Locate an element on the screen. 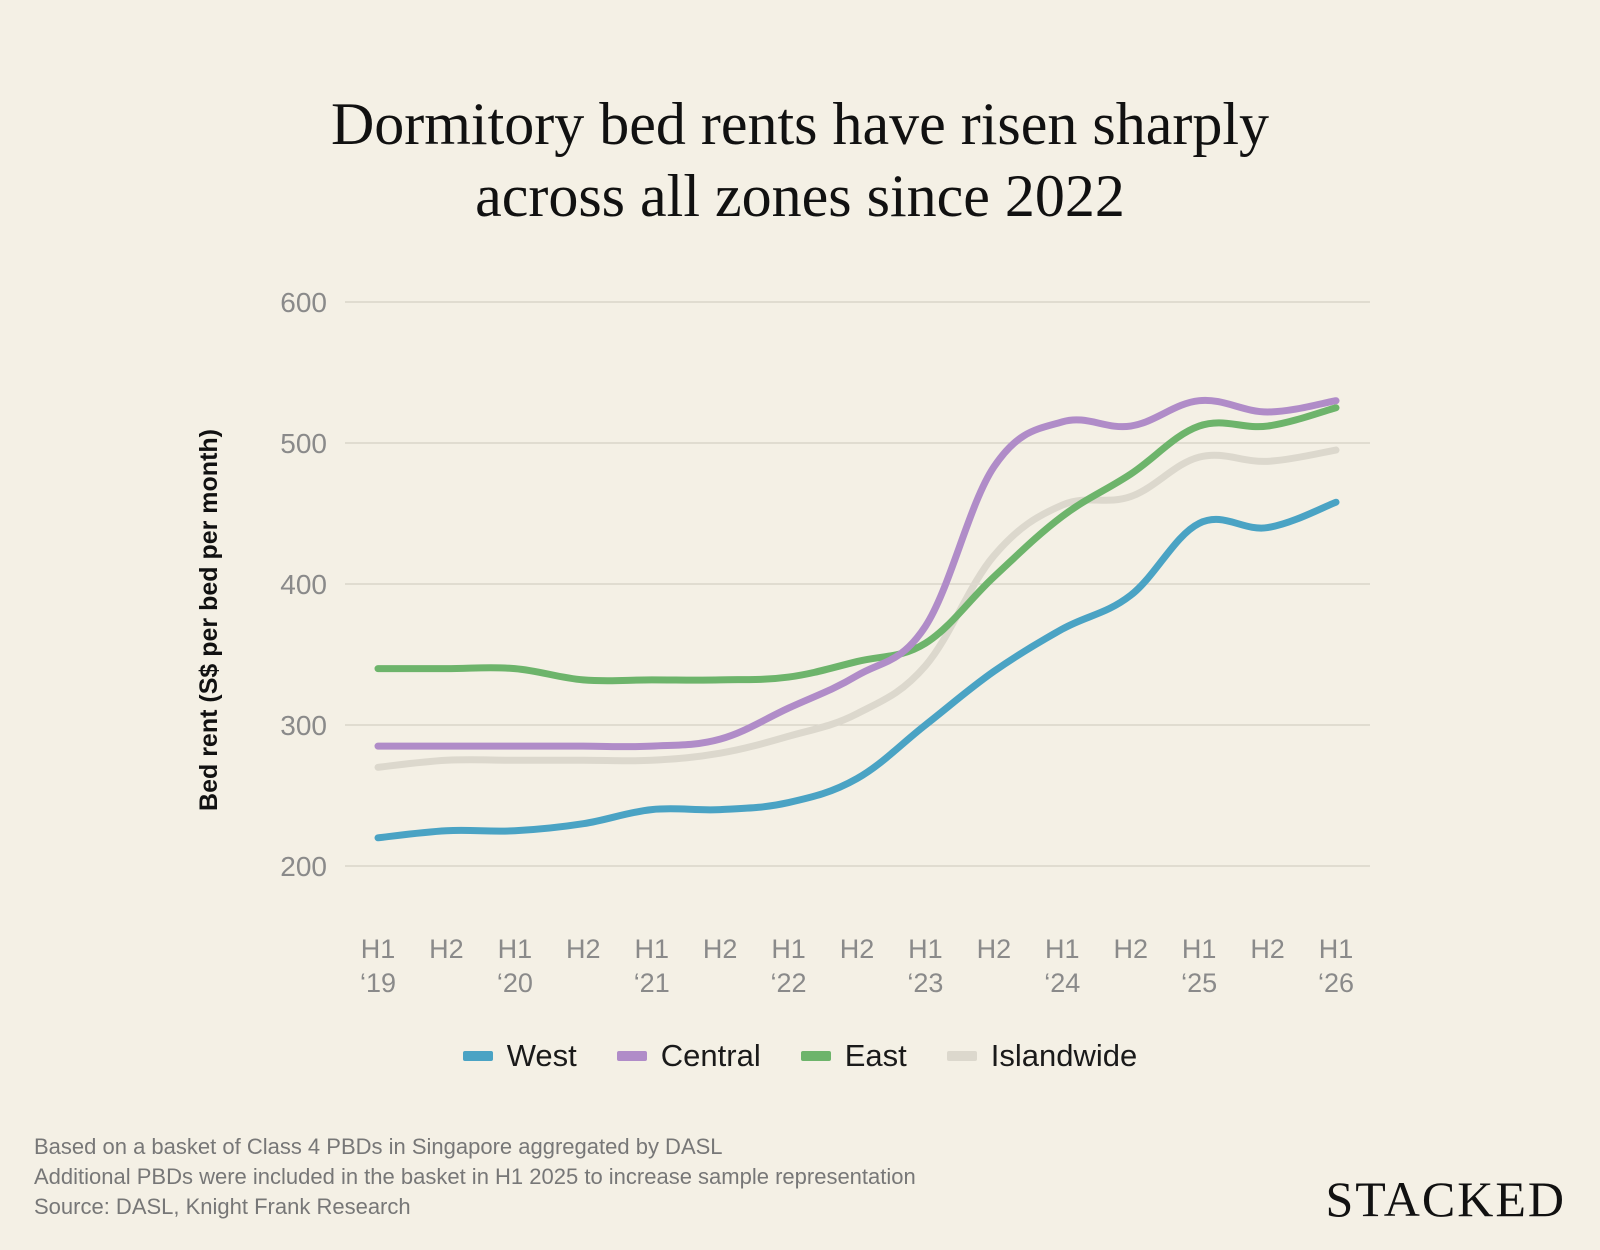 This screenshot has width=1600, height=1250. y-tick-labels: 200 300 400 500 600 is located at coordinates (303, 584).